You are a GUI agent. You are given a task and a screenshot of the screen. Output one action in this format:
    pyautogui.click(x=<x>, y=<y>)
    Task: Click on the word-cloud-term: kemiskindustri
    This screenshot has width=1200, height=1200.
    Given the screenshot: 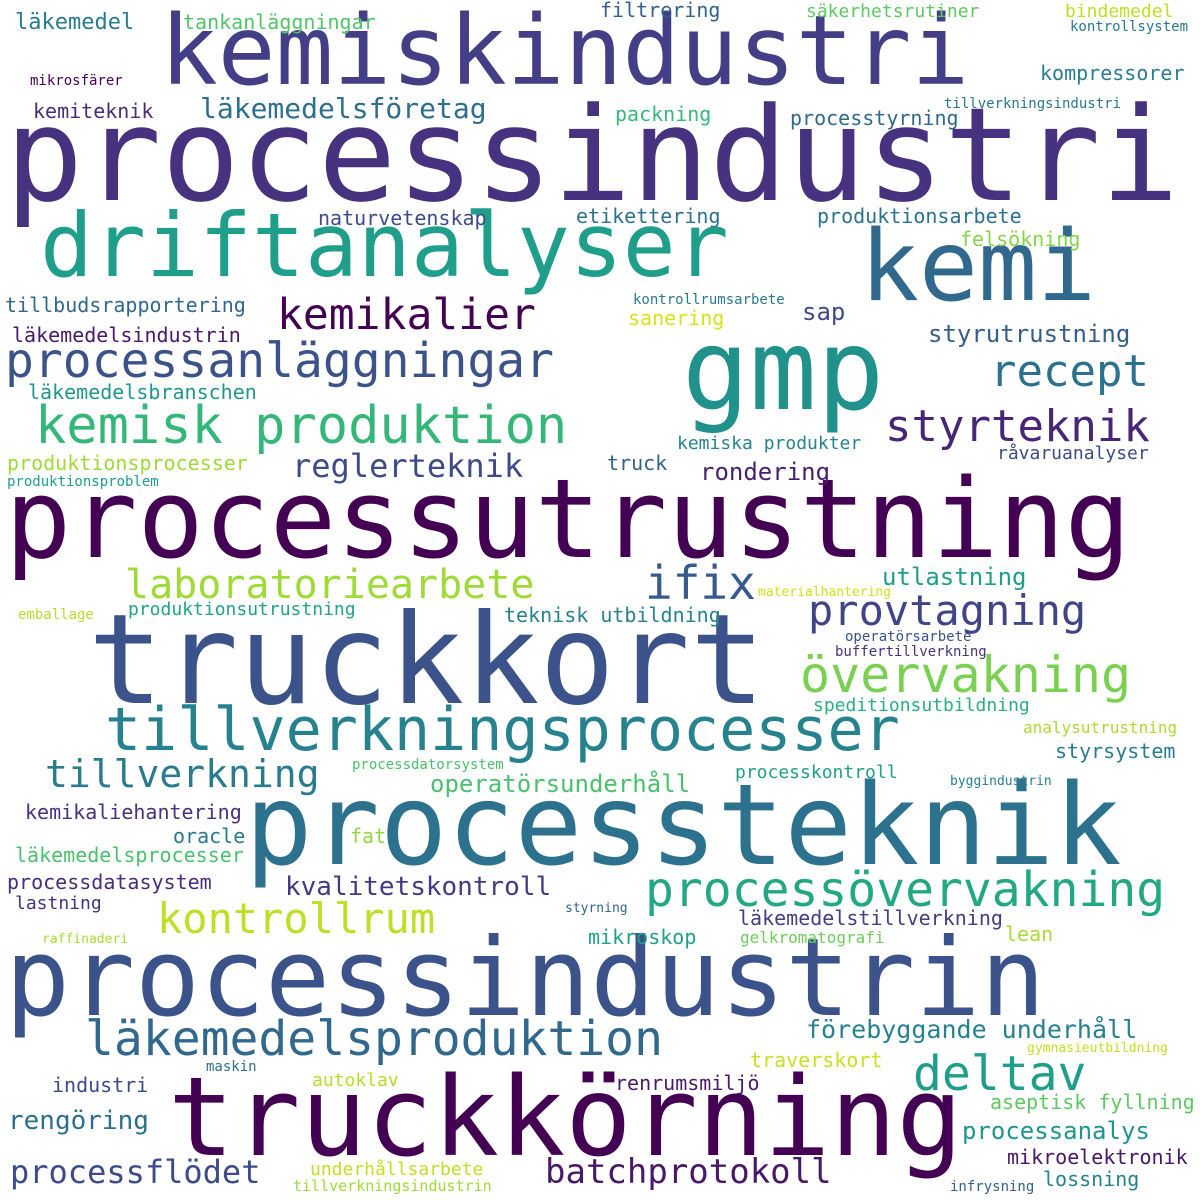 What is the action you would take?
    pyautogui.click(x=565, y=53)
    